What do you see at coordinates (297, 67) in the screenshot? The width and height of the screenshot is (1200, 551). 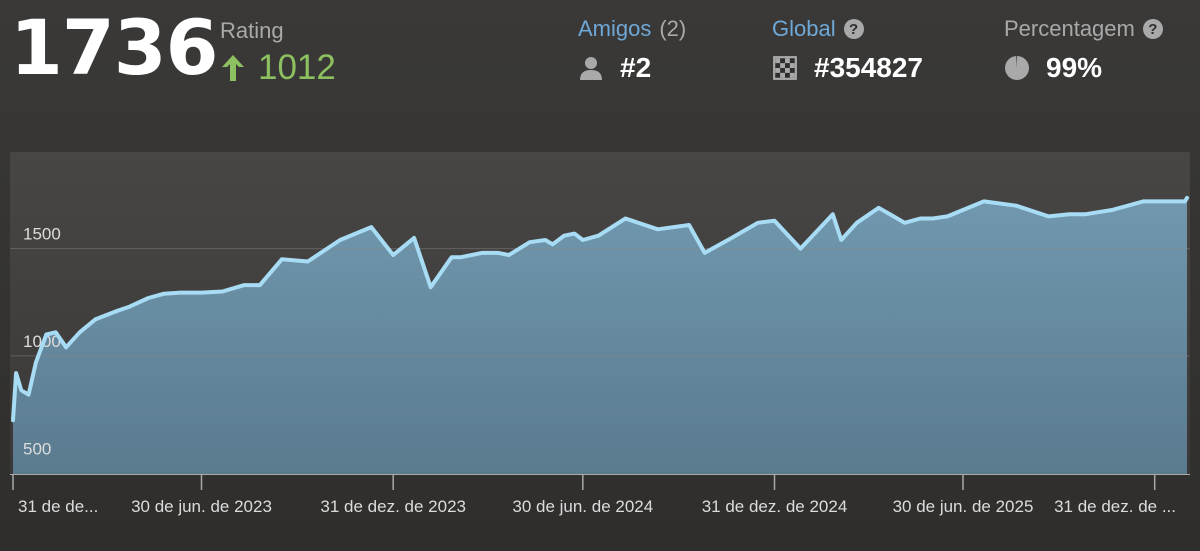 I see `rating-change-value: 1012` at bounding box center [297, 67].